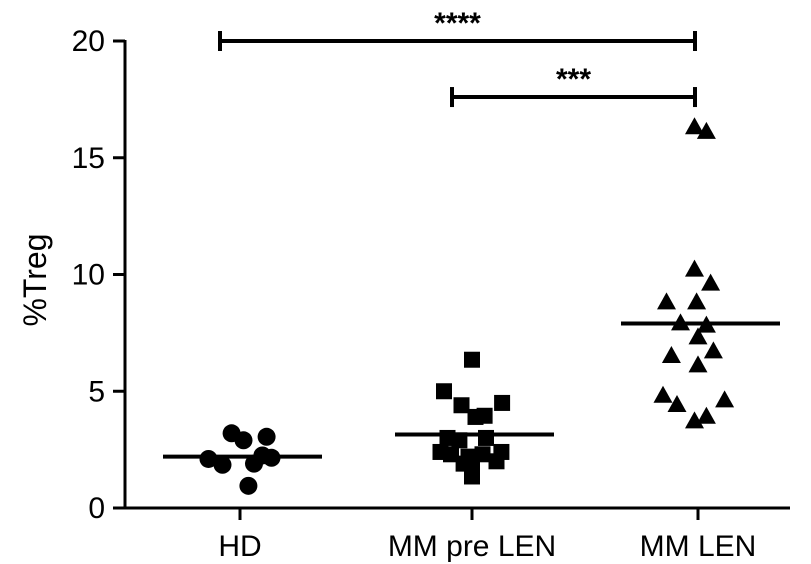  I want to click on significance-brackets: *******, so click(457, 57).